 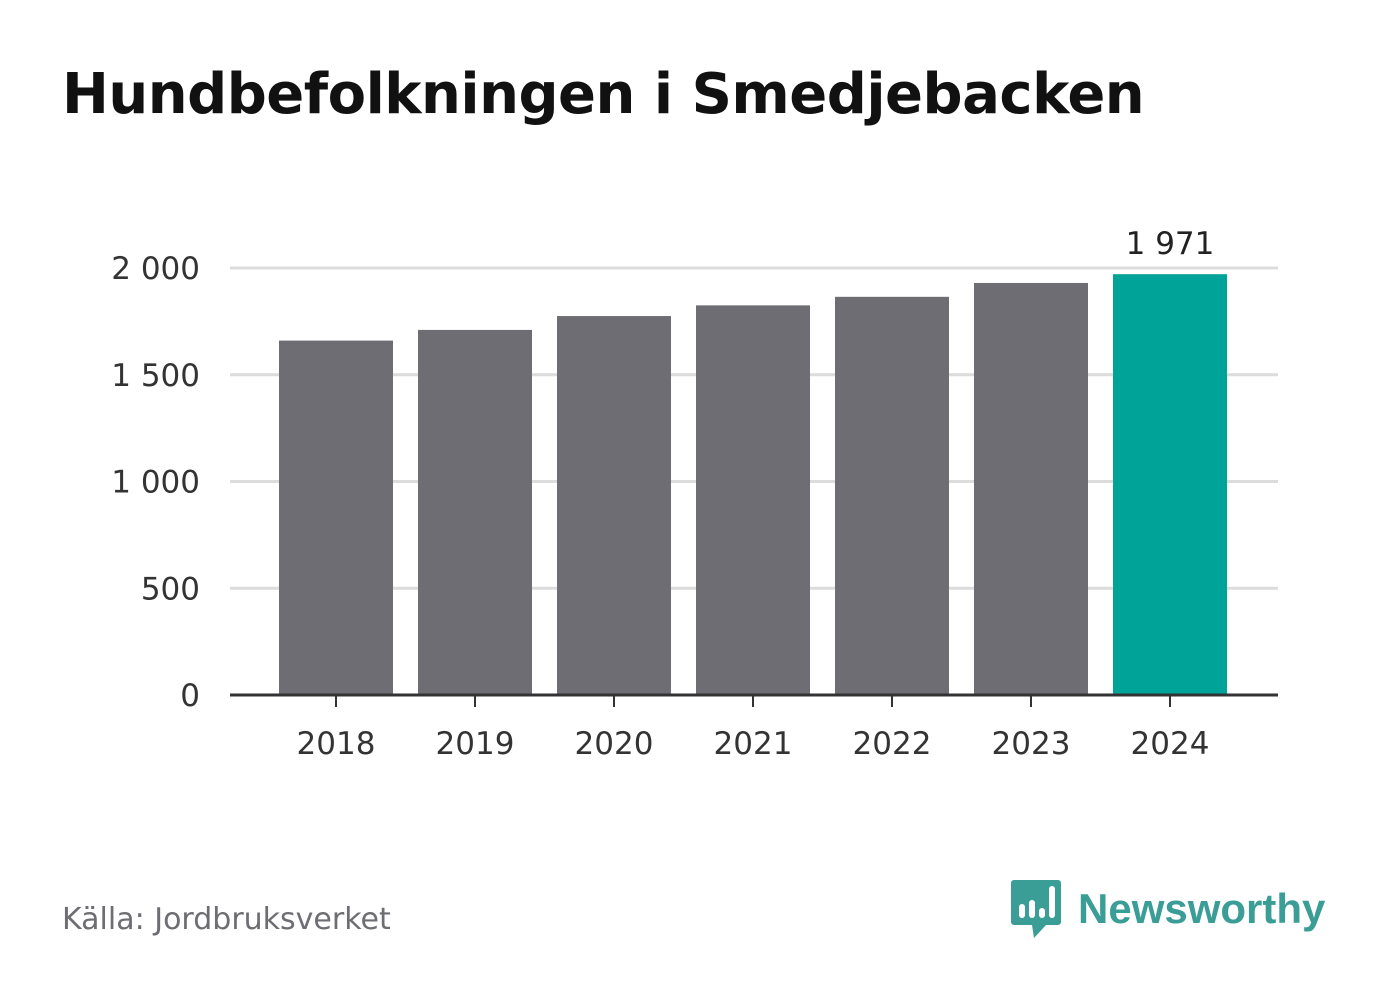 I want to click on x-tick-label: 2018, so click(x=336, y=744).